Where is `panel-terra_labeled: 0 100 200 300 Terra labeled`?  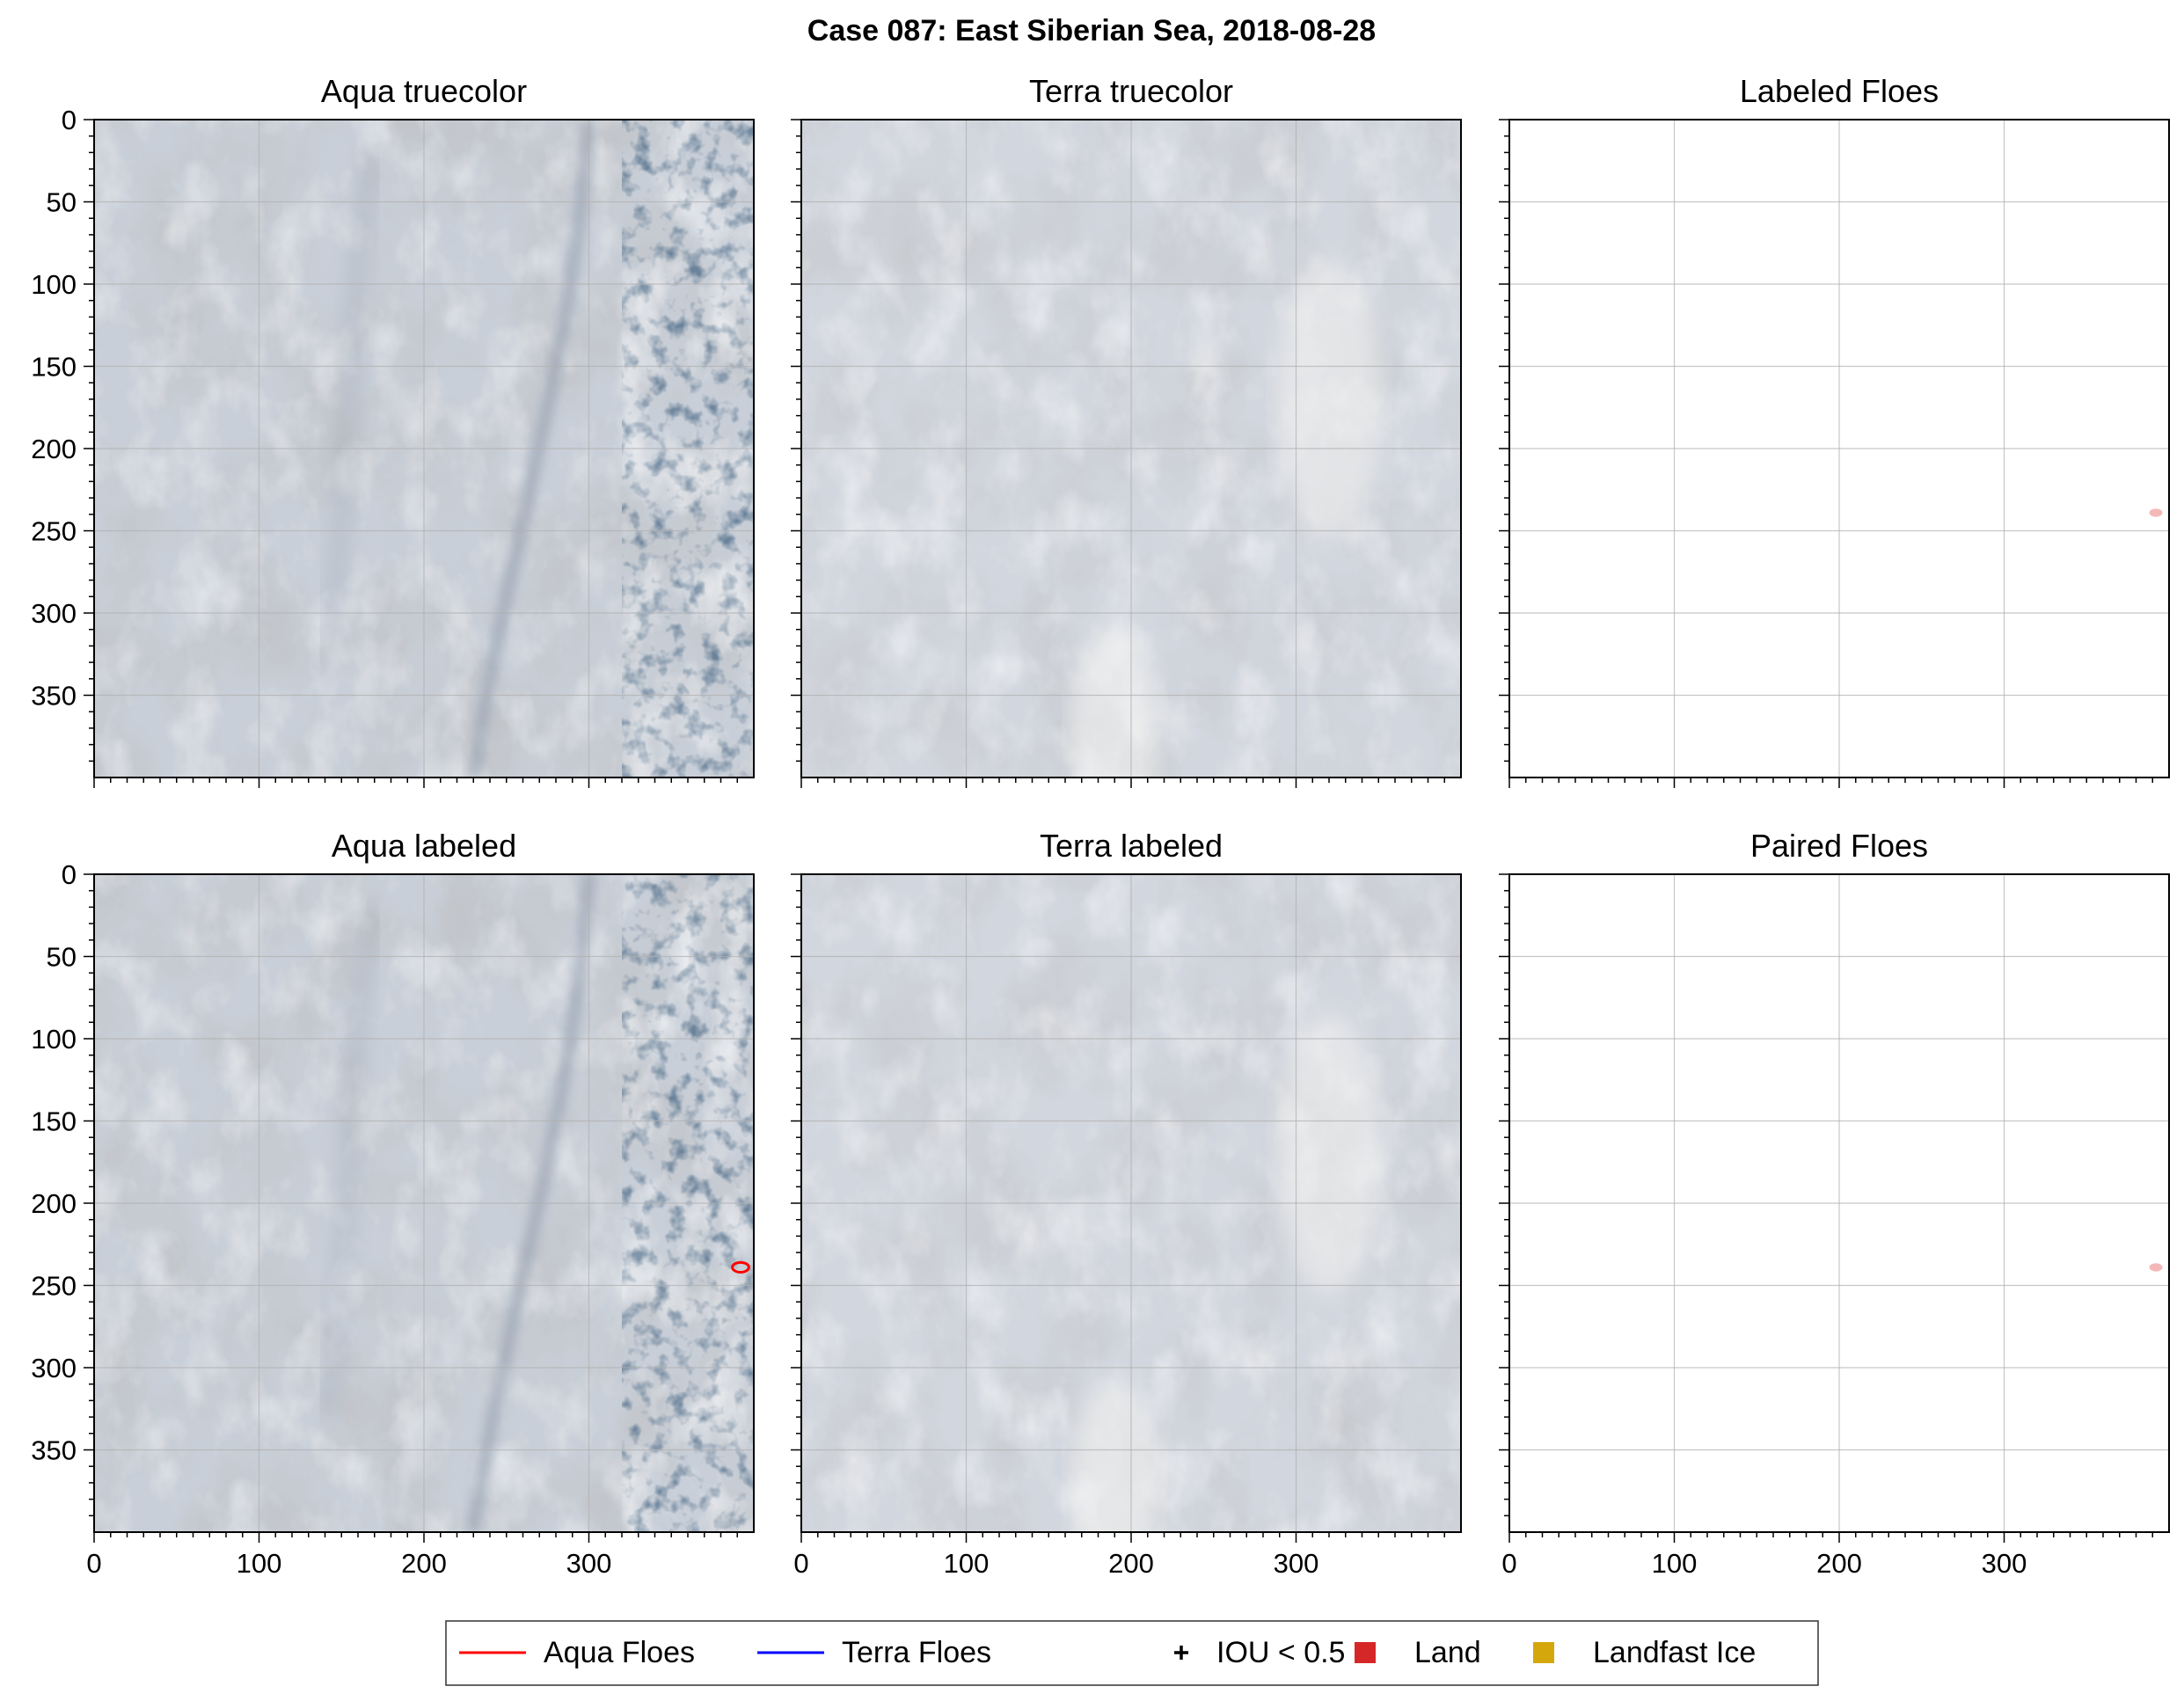 panel-terra_labeled: 0 100 200 300 Terra labeled is located at coordinates (1126, 1203).